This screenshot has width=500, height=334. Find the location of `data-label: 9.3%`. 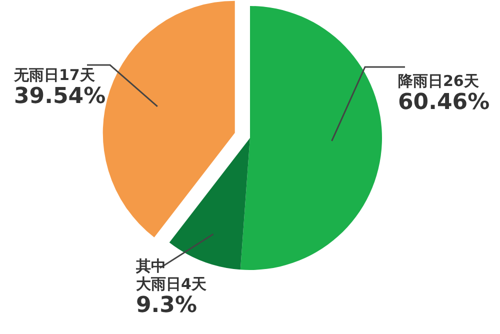

data-label: 9.3% is located at coordinates (167, 306).